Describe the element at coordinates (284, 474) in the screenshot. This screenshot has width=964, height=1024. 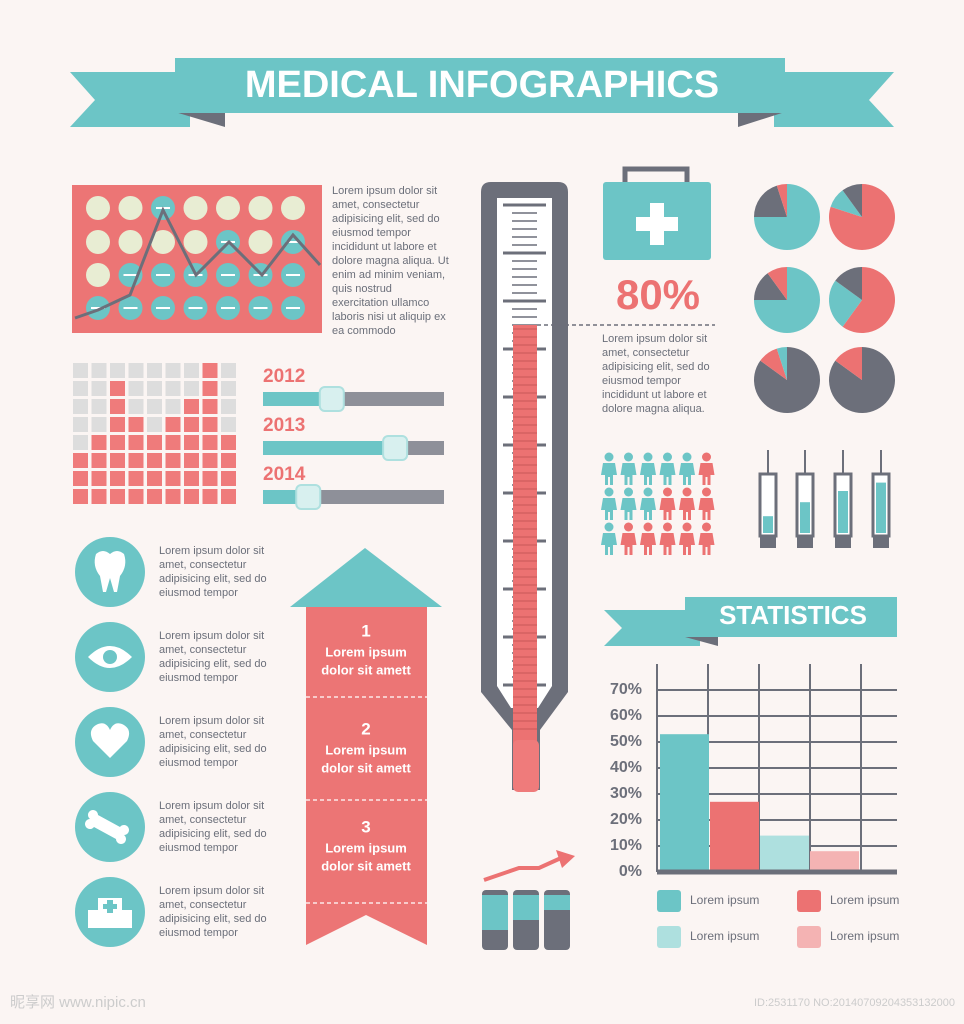
I see `year-label: 2014` at that location.